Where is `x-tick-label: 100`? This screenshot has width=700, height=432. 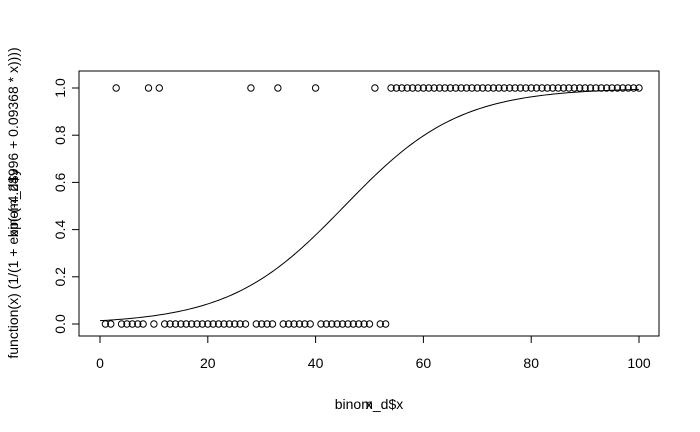
x-tick-label: 100 is located at coordinates (639, 363).